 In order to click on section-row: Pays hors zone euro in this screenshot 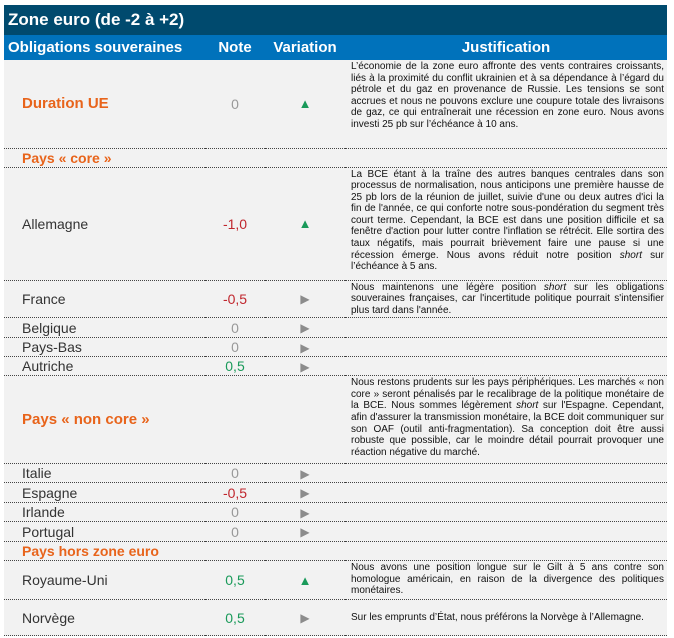, I will do `click(335, 551)`.